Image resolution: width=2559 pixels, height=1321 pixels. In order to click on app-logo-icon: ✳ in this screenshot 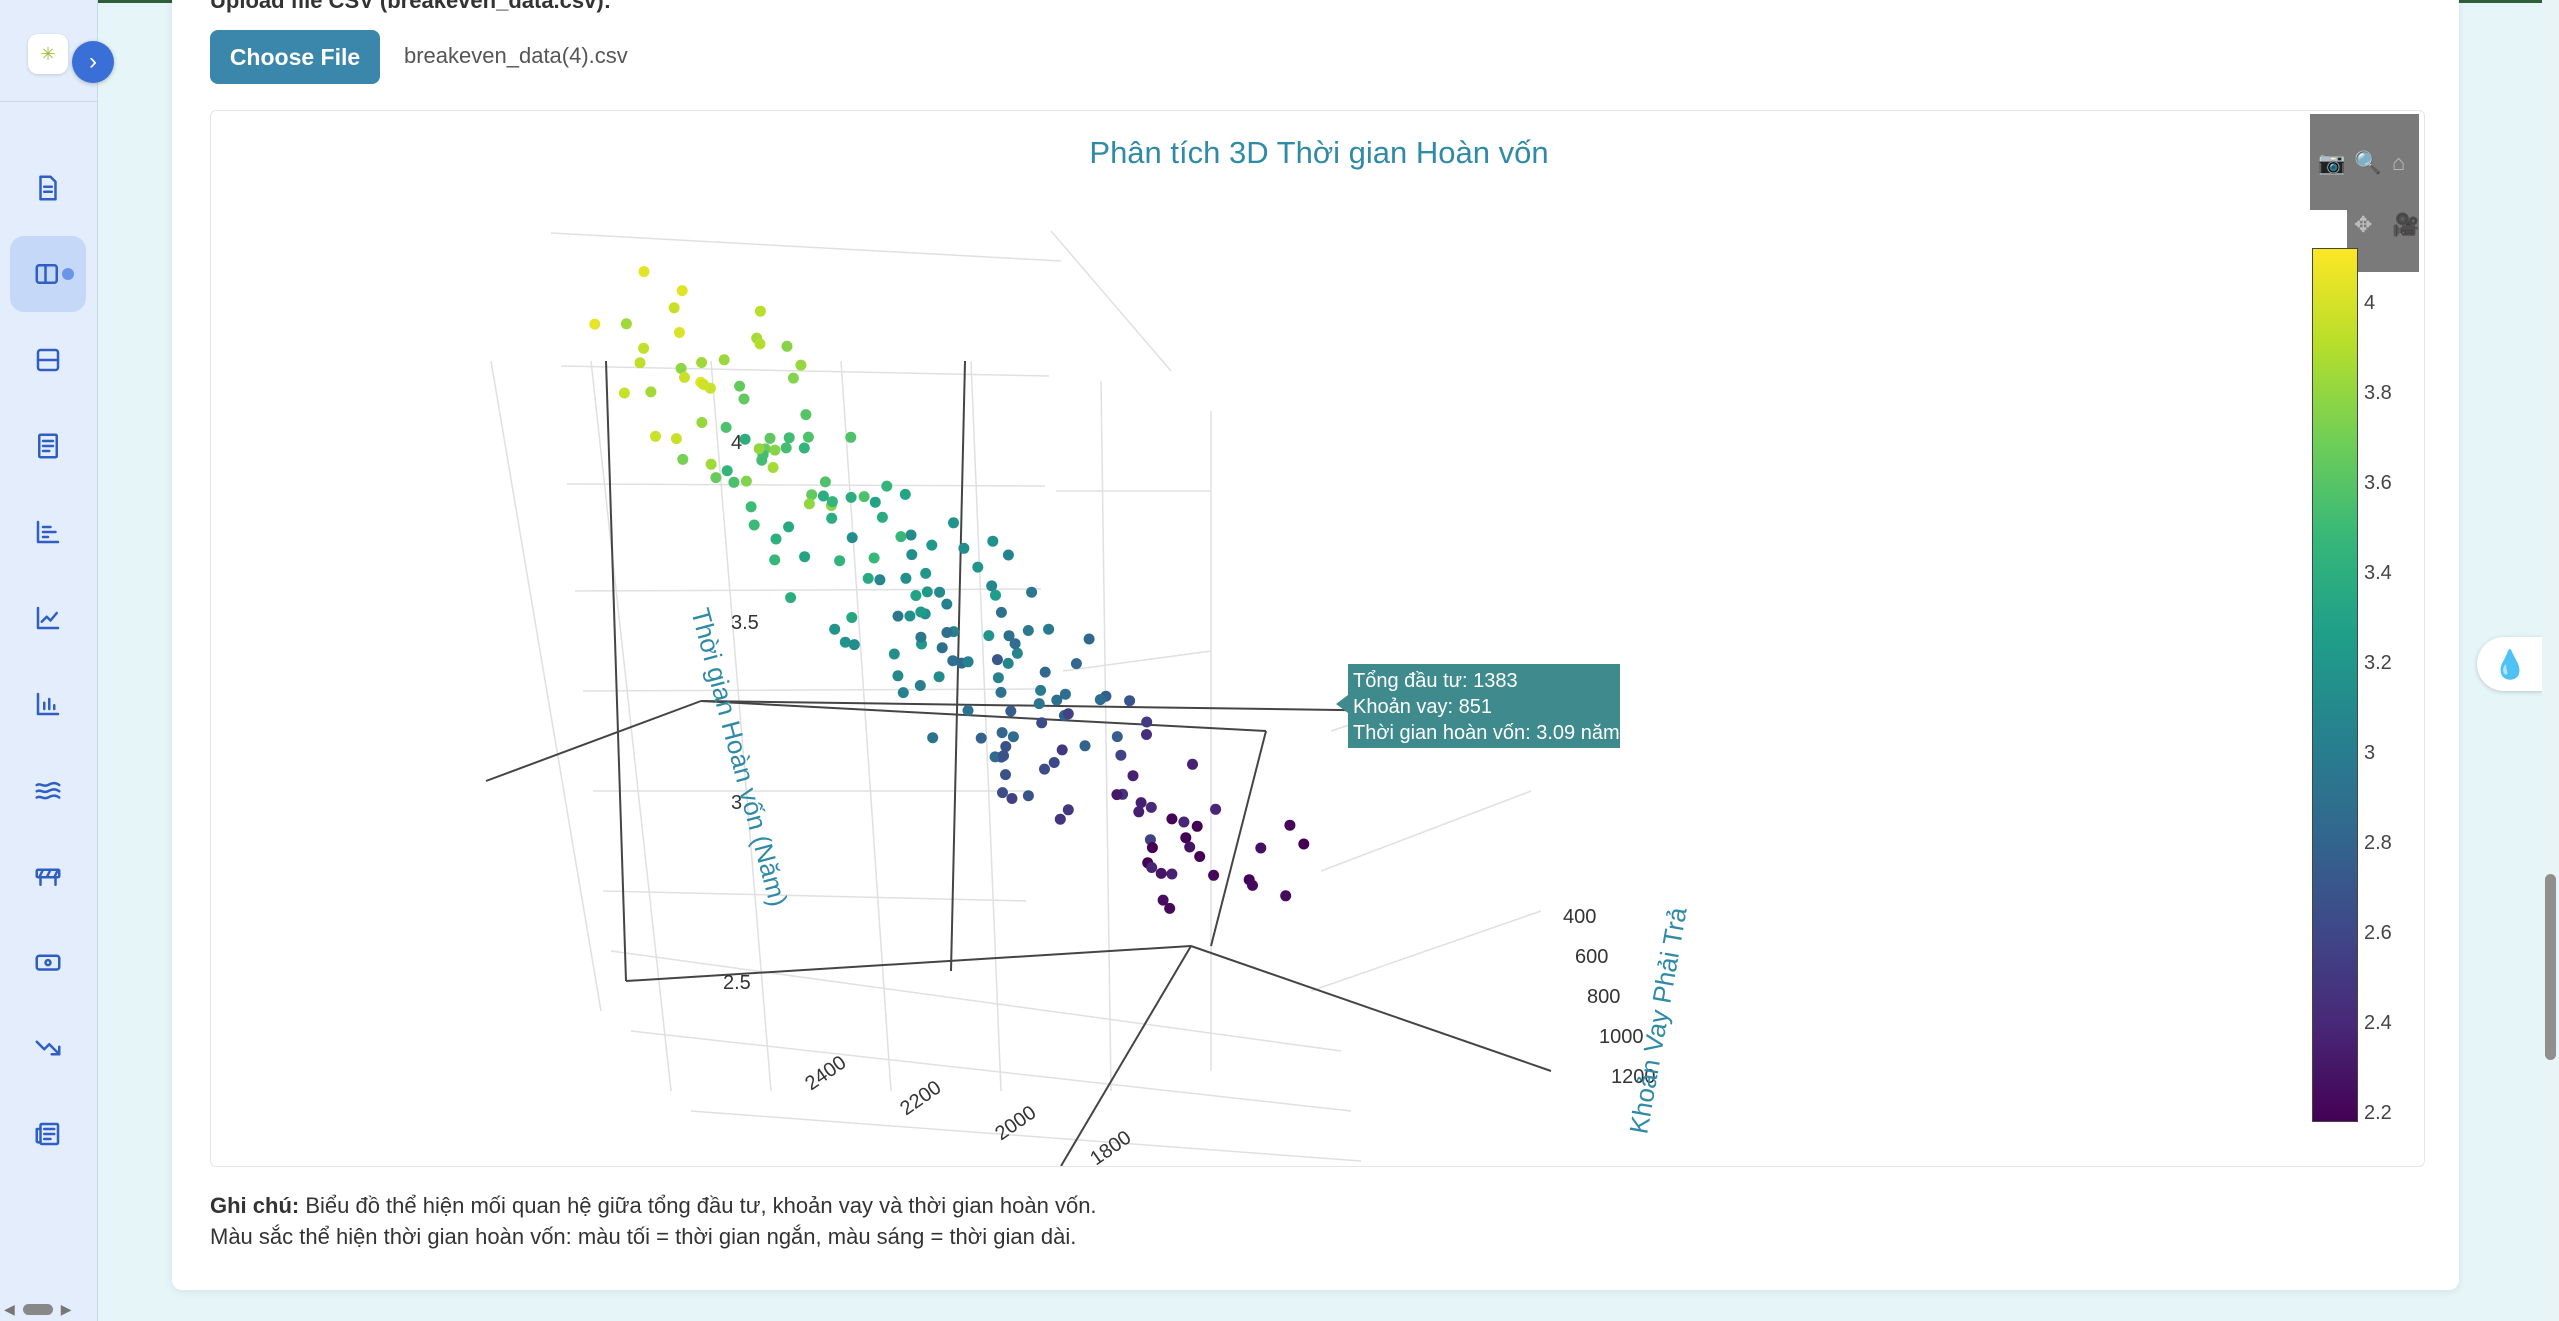, I will do `click(48, 54)`.